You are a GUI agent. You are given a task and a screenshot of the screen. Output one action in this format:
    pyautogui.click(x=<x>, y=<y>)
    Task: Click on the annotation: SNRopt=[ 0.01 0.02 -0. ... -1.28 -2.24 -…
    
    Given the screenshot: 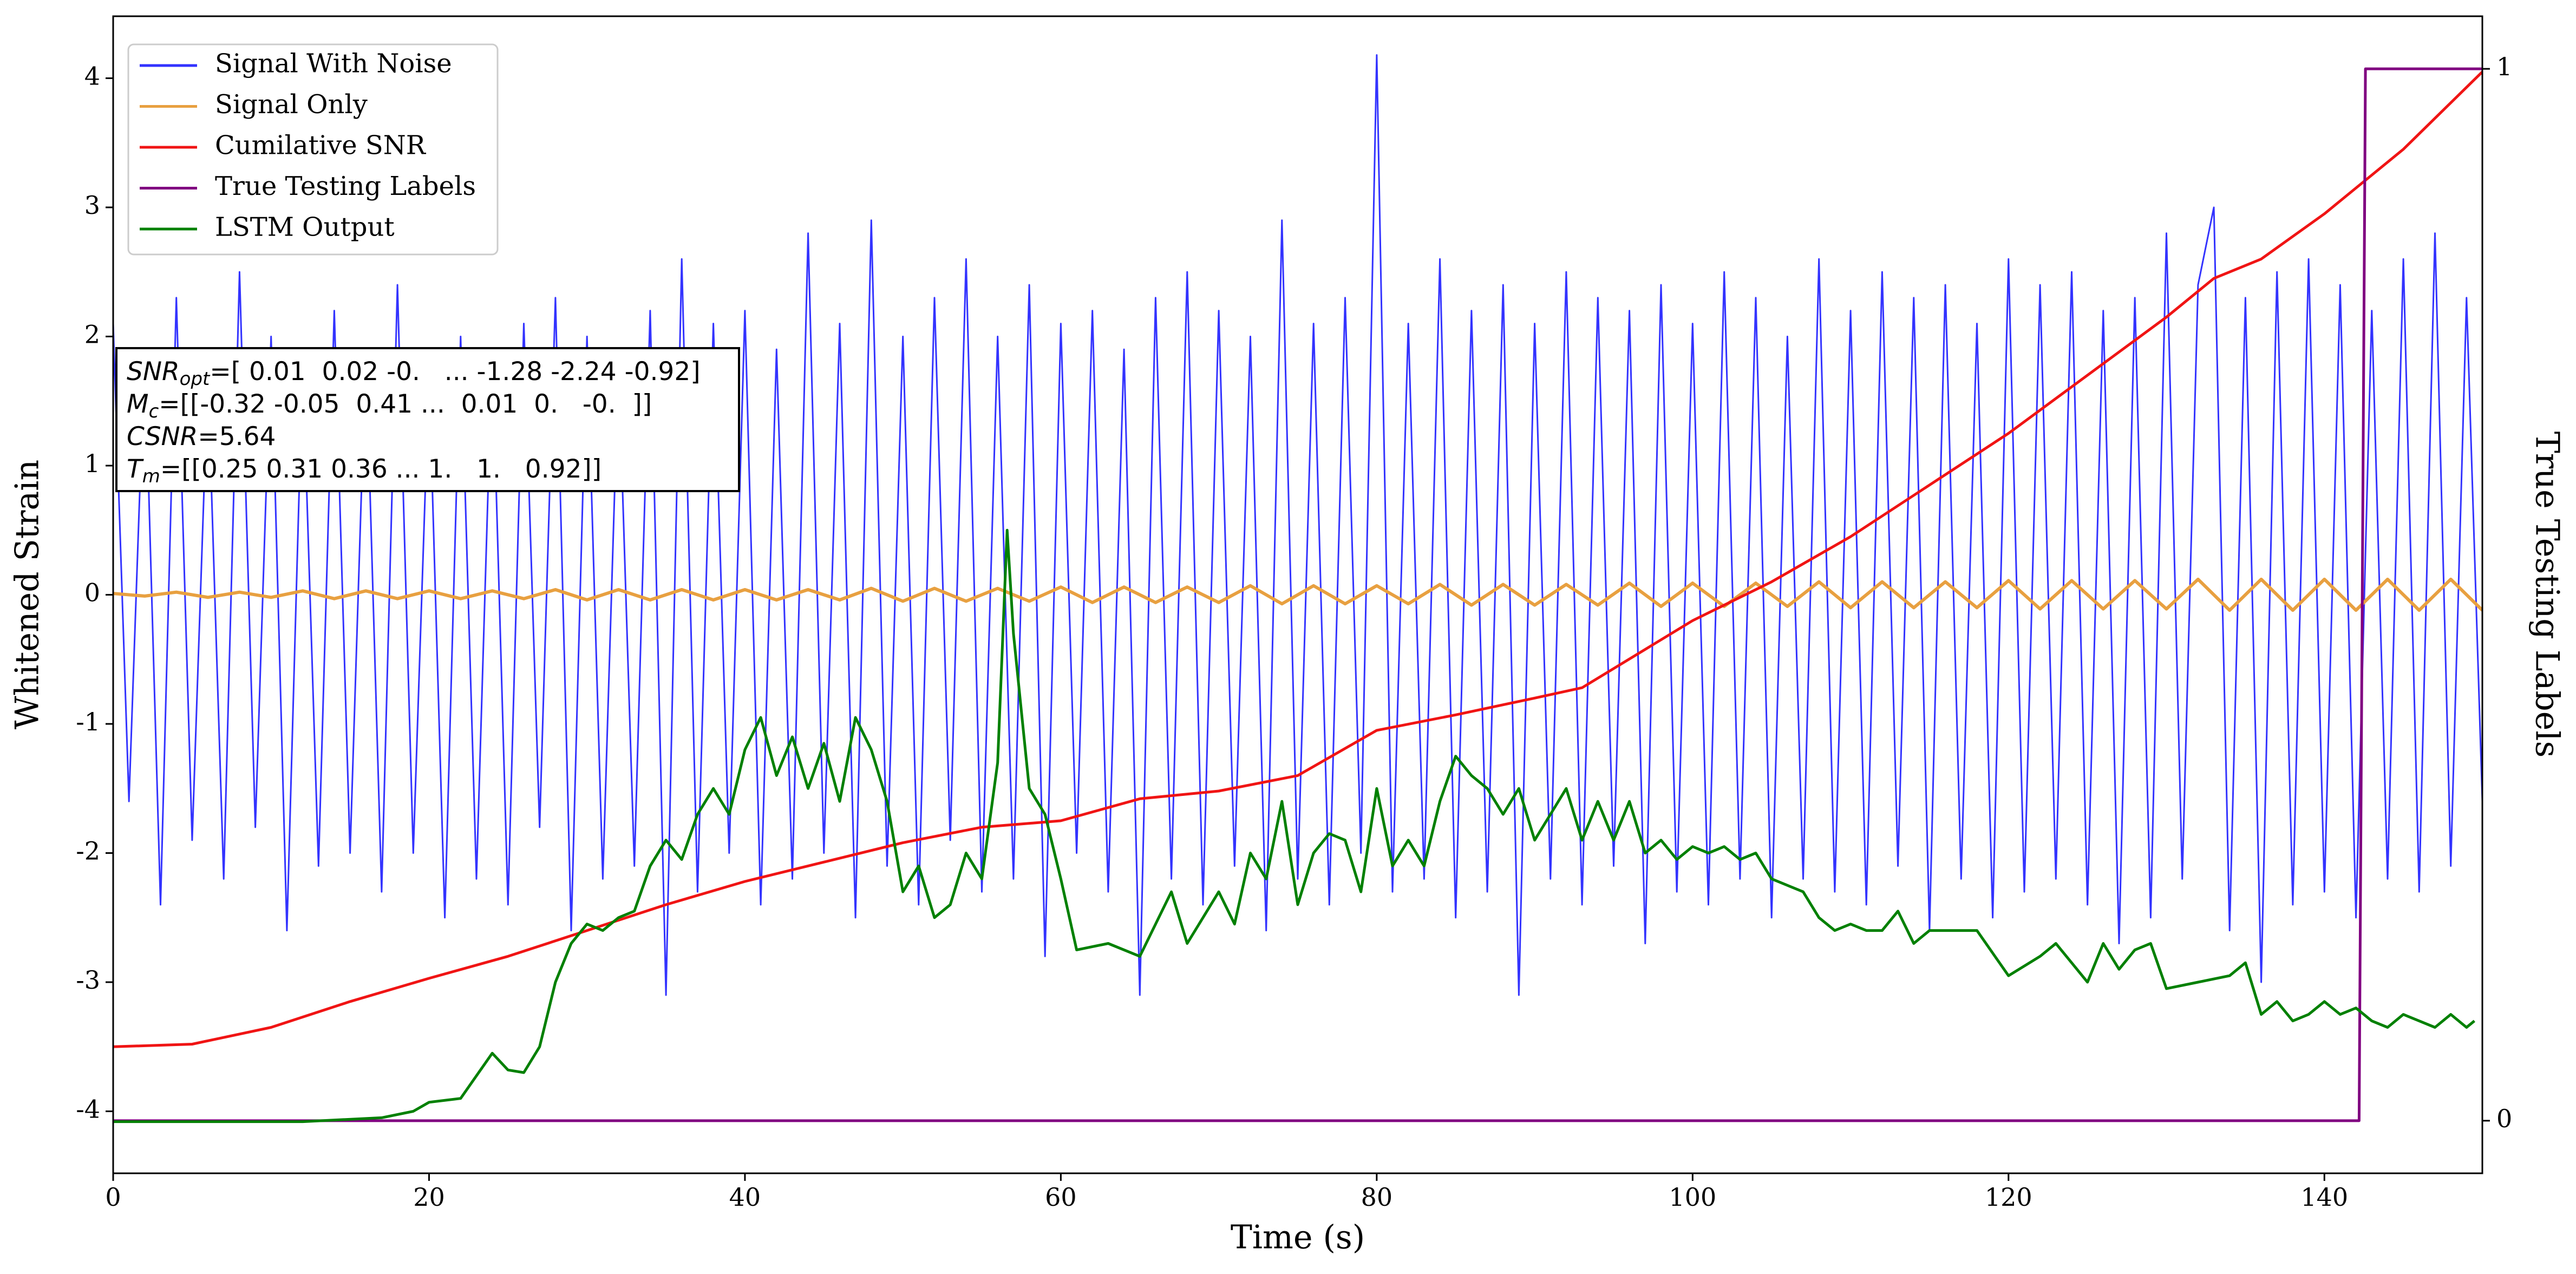 What is the action you would take?
    pyautogui.click(x=427, y=419)
    